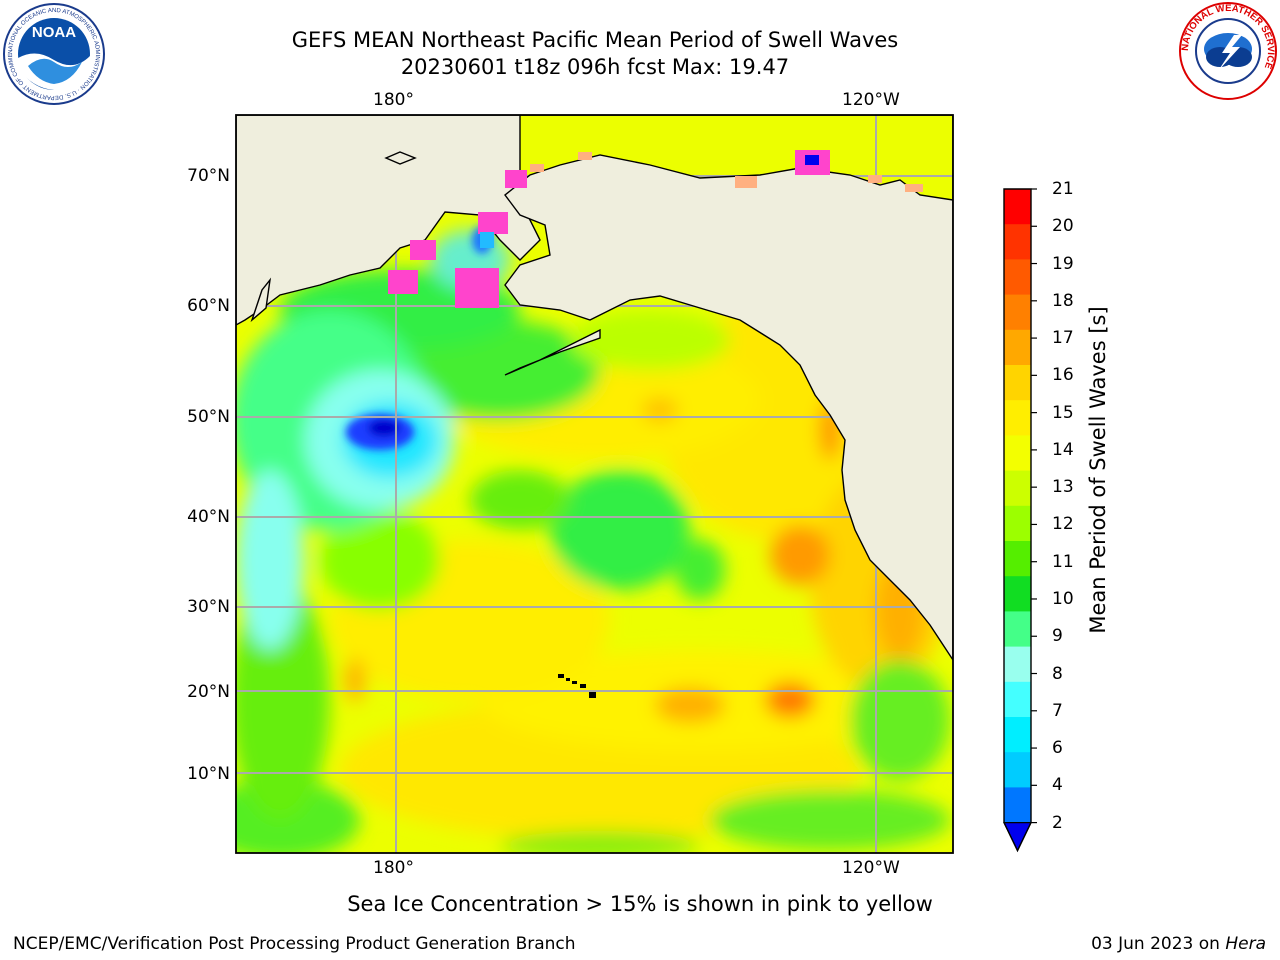 Image resolution: width=1280 pixels, height=960 pixels. I want to click on colorbar-tick-label: 16, so click(1063, 375).